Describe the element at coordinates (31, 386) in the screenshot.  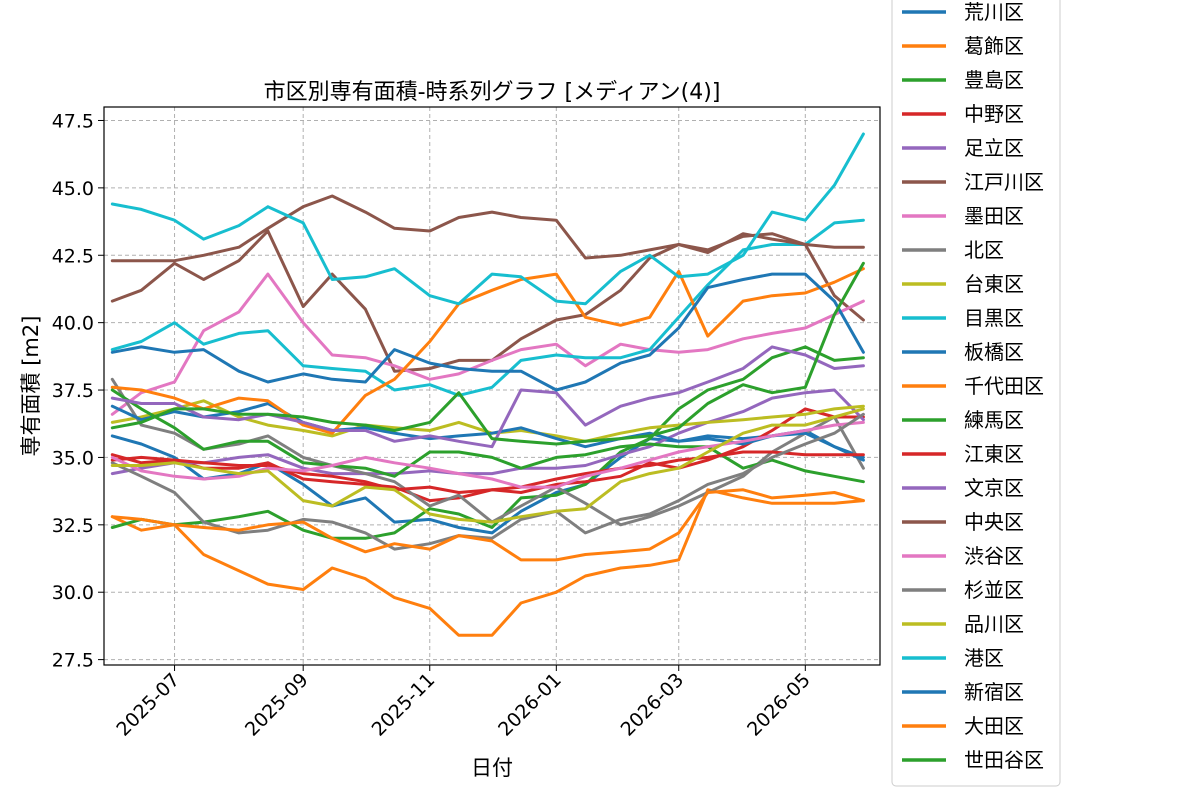
I see `y-axis-label: 専有面積 [m2]` at that location.